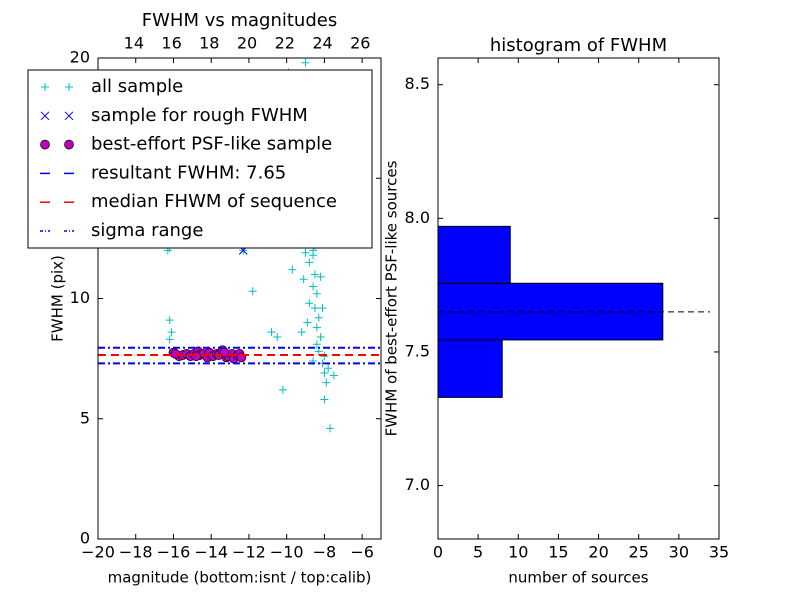 This screenshot has width=800, height=600. What do you see at coordinates (679, 552) in the screenshot?
I see `x-tick-label: 30` at bounding box center [679, 552].